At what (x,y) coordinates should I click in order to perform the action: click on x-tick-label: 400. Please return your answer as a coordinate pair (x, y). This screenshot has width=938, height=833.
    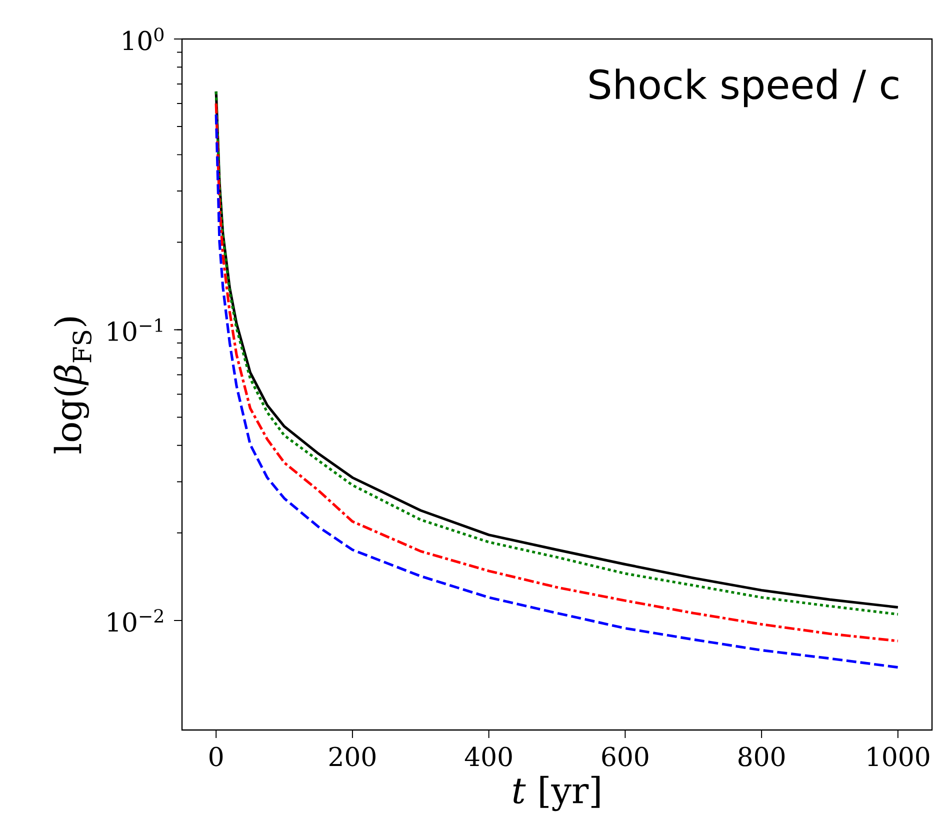
    Looking at the image, I should click on (488, 756).